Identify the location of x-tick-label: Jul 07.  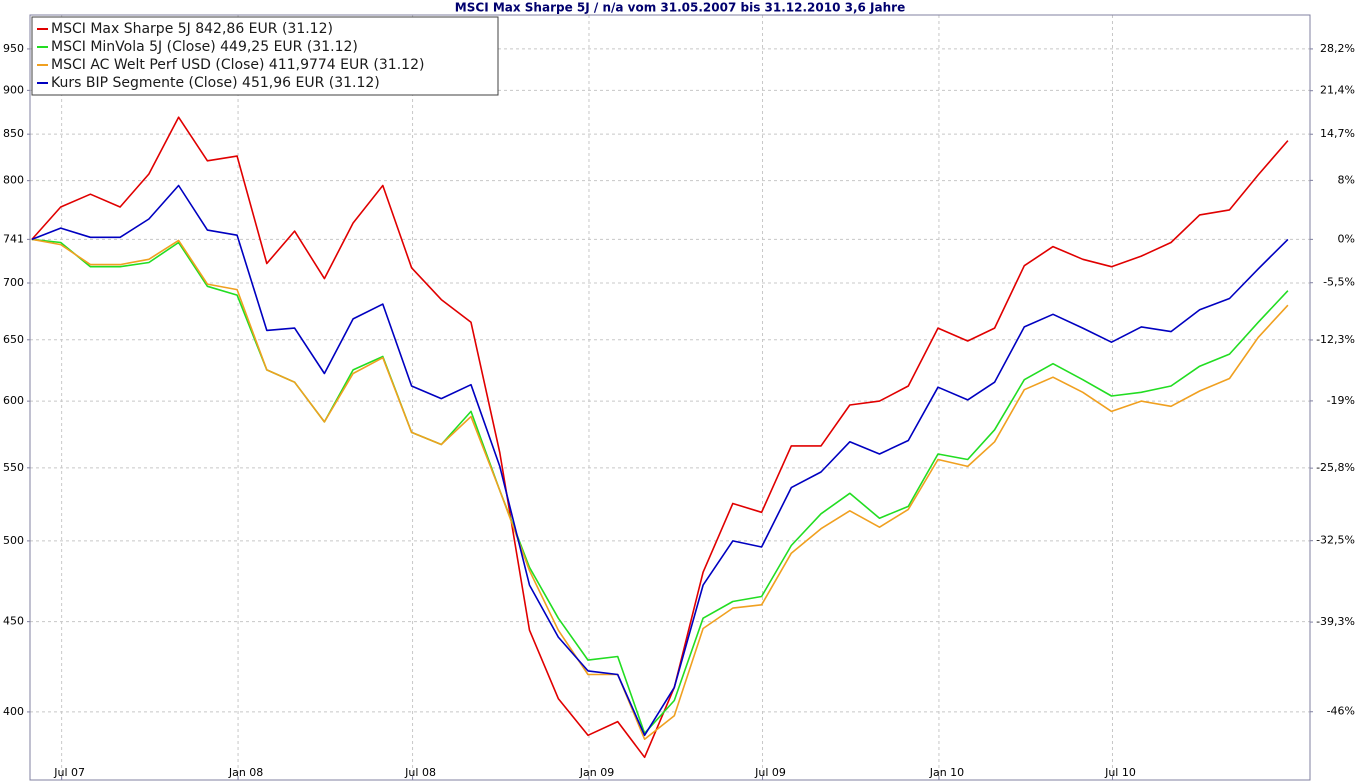
(69, 772).